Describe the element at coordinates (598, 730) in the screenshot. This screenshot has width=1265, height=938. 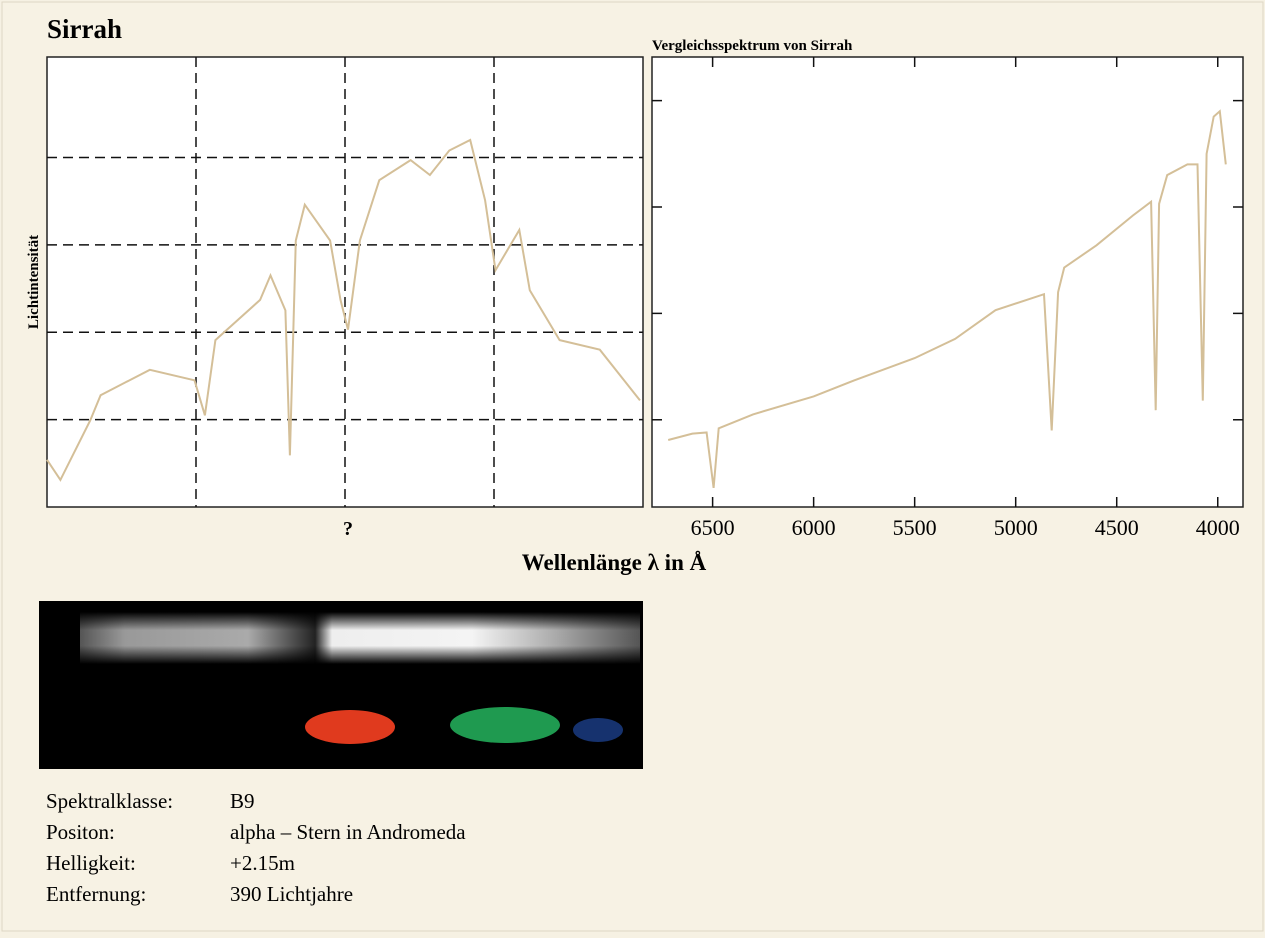
I see `blue-region` at that location.